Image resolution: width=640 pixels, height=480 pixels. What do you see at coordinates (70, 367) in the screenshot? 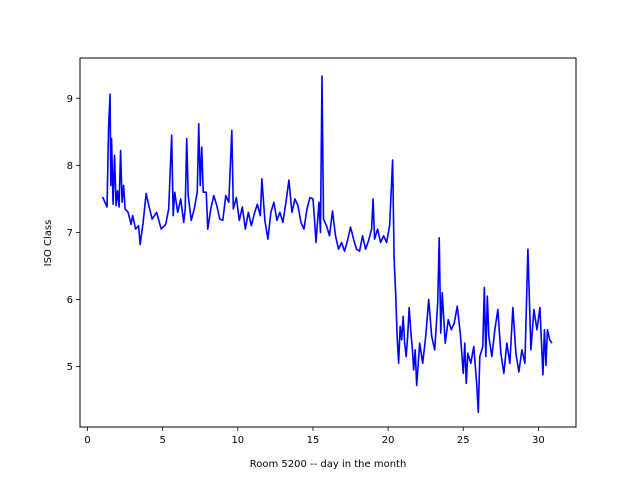
I see `y-tick-label: 5` at bounding box center [70, 367].